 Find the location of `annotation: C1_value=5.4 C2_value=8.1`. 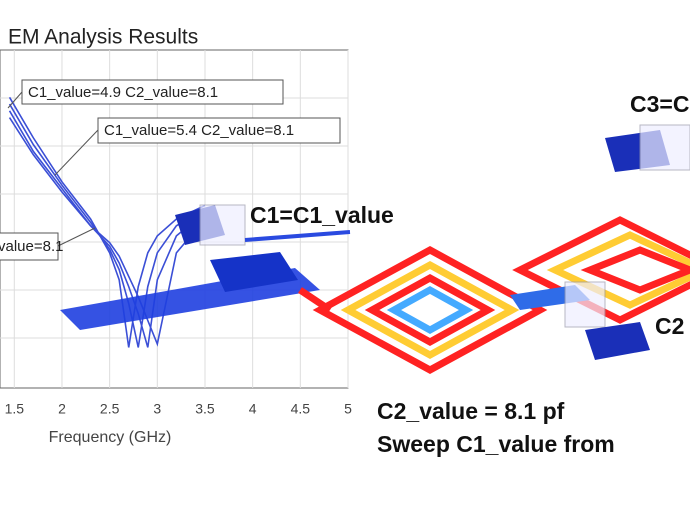

annotation: C1_value=5.4 C2_value=8.1 is located at coordinates (199, 130).